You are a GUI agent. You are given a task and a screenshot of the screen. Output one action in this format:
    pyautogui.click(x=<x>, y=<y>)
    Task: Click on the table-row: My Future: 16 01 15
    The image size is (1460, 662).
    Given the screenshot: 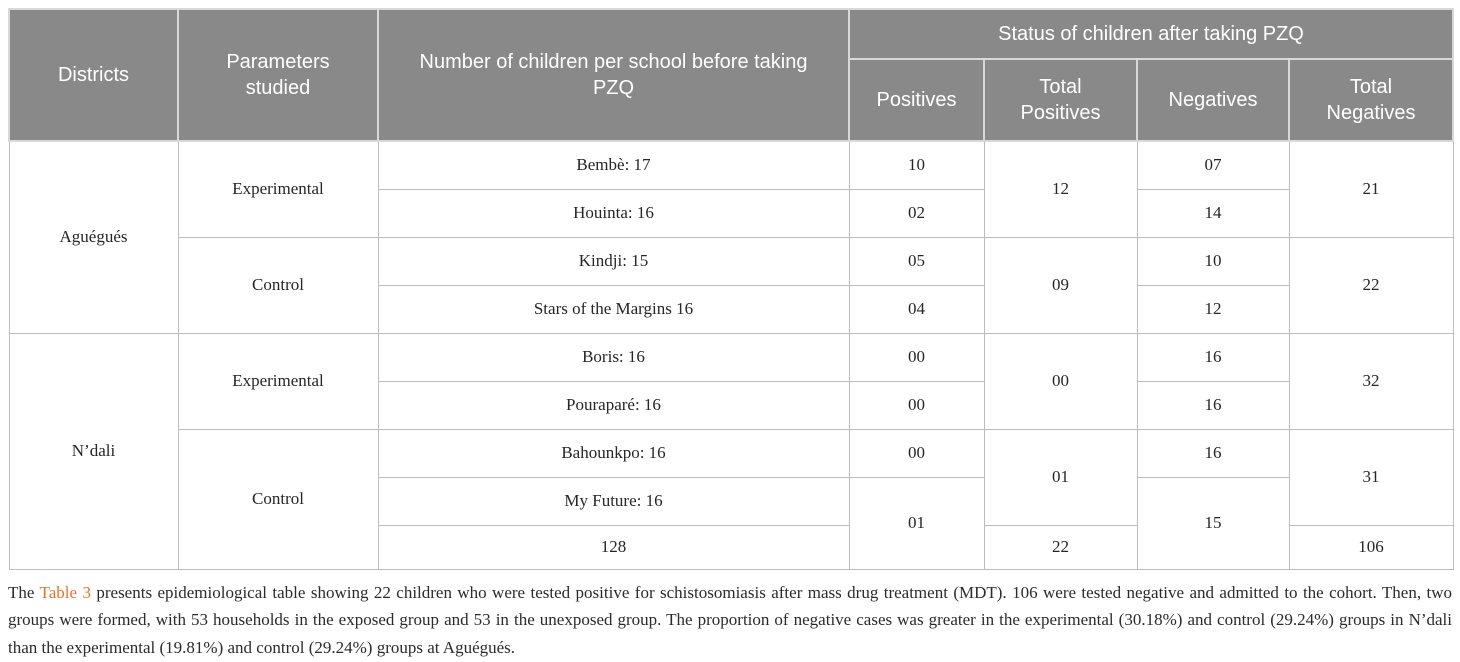 What is the action you would take?
    pyautogui.click(x=731, y=523)
    